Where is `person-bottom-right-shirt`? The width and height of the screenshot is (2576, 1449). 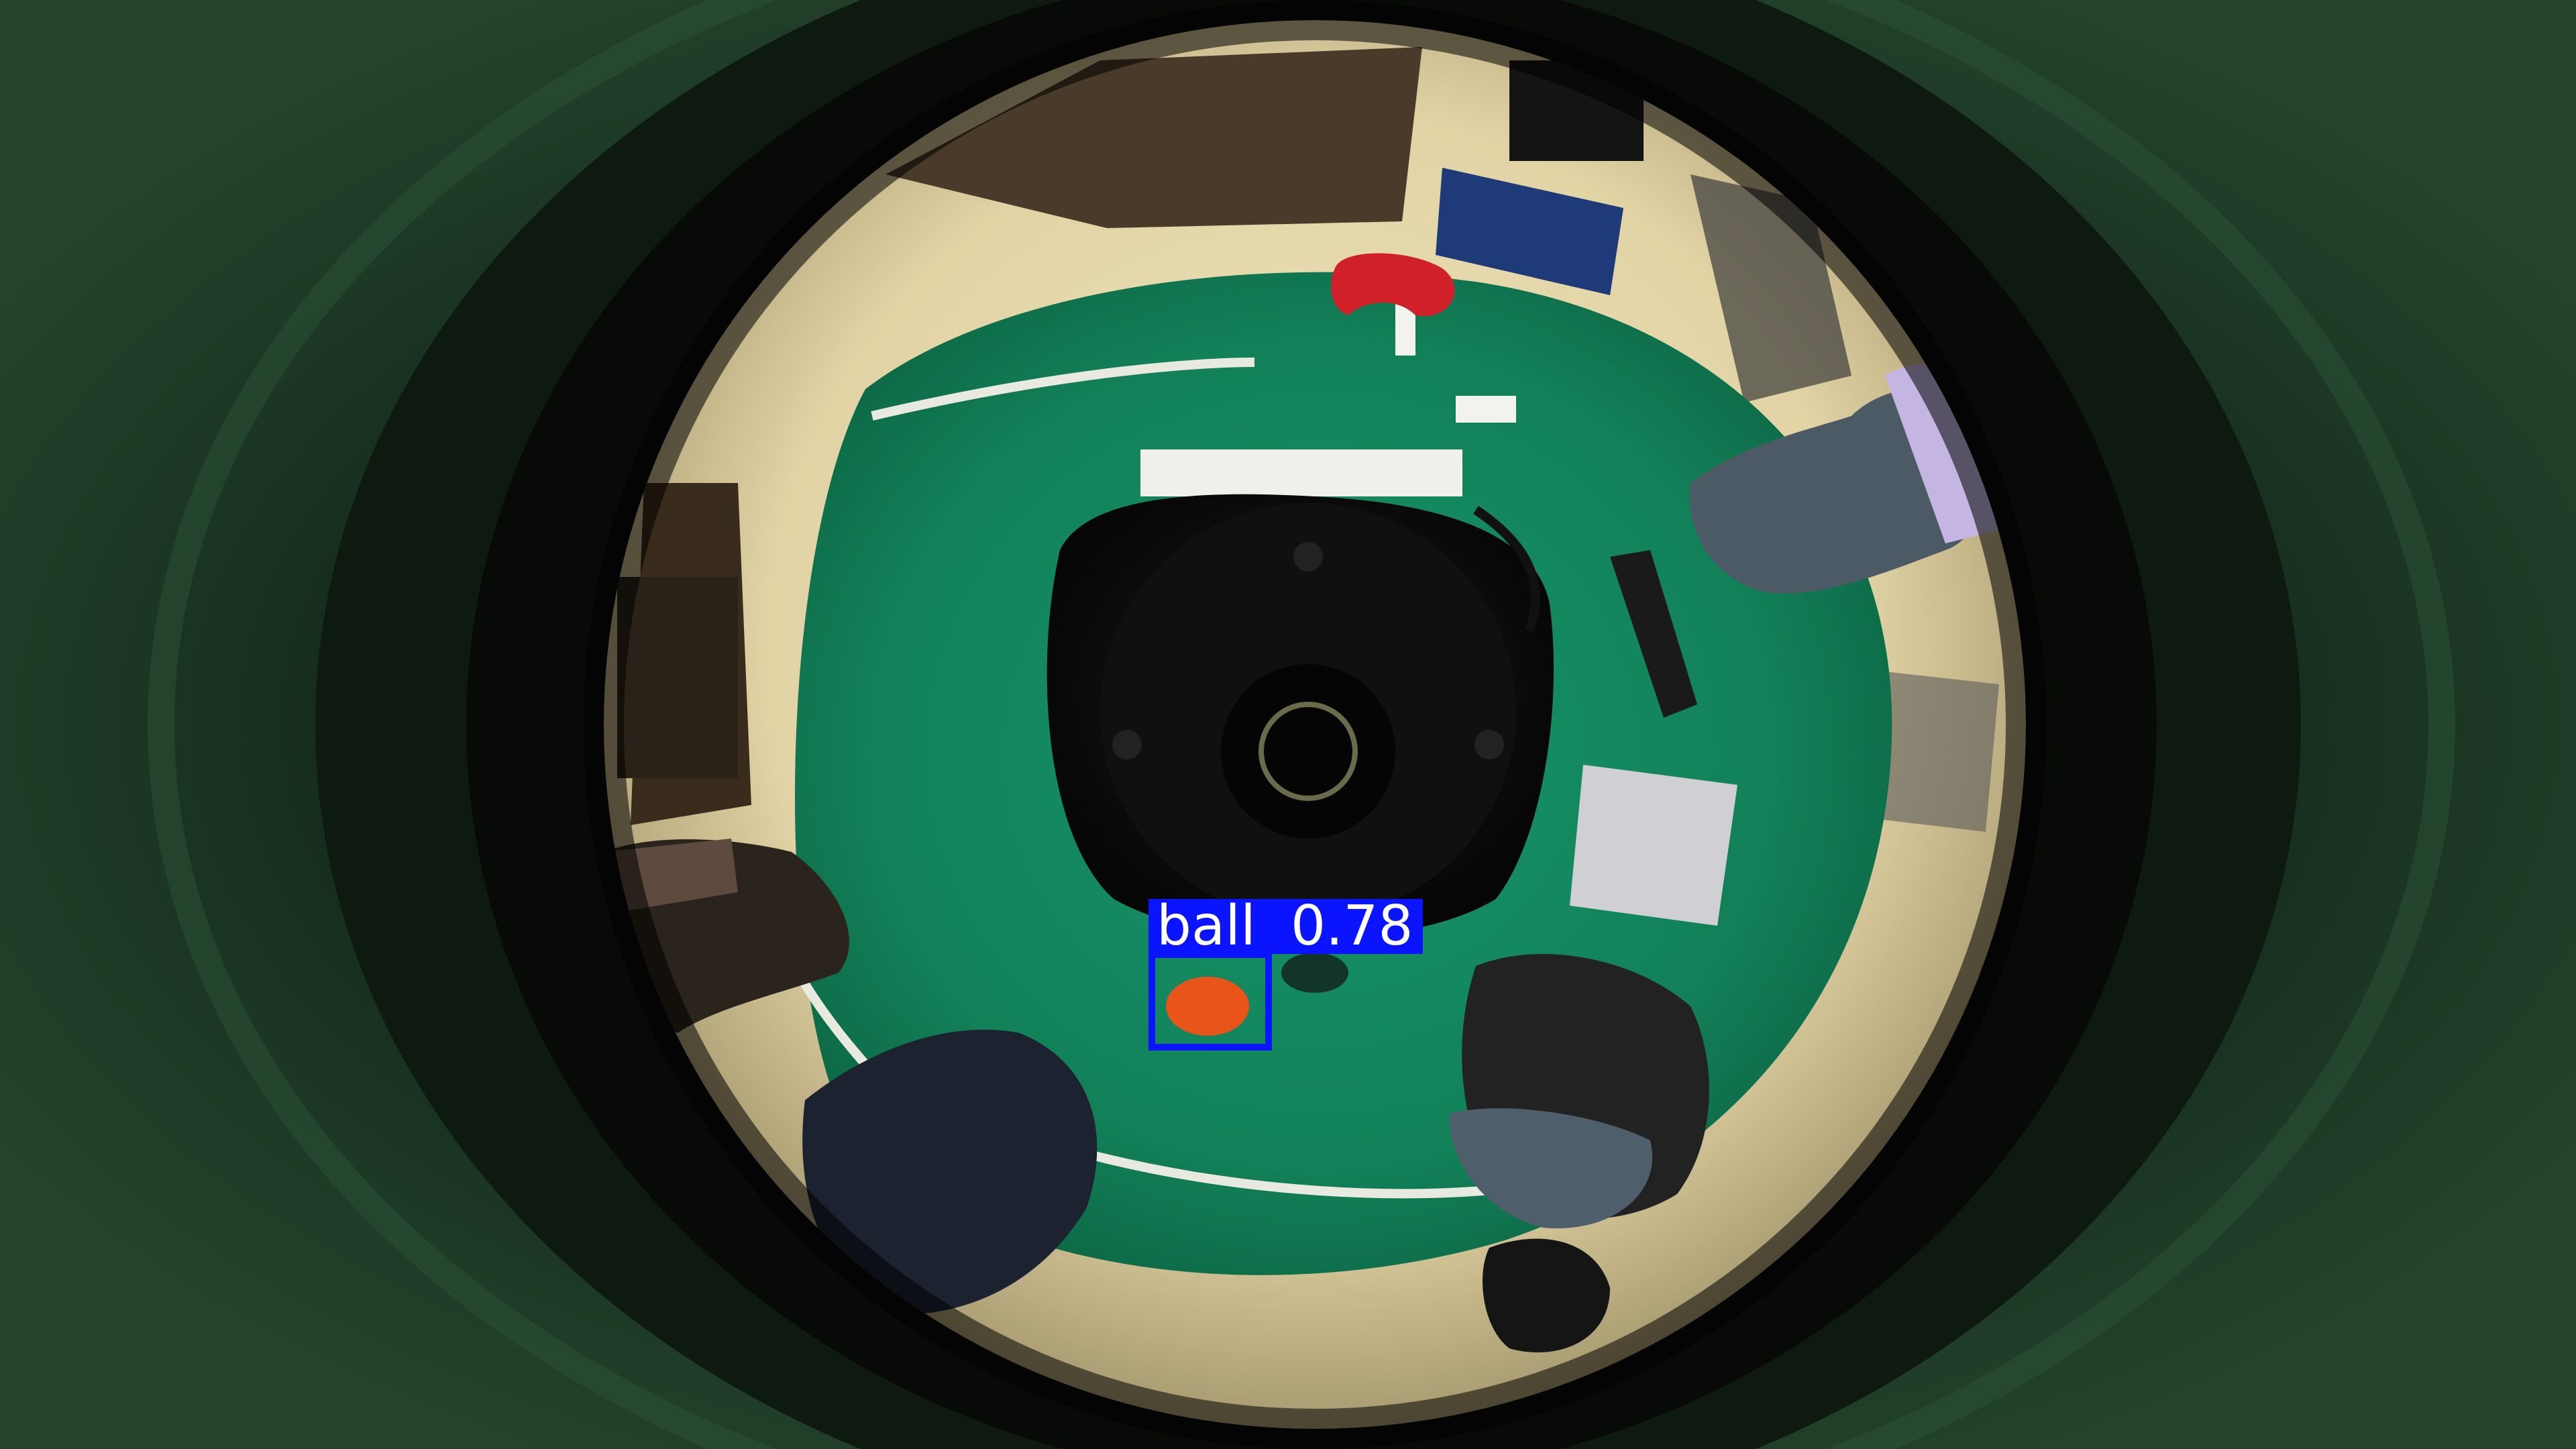
person-bottom-right-shirt is located at coordinates (1551, 1168).